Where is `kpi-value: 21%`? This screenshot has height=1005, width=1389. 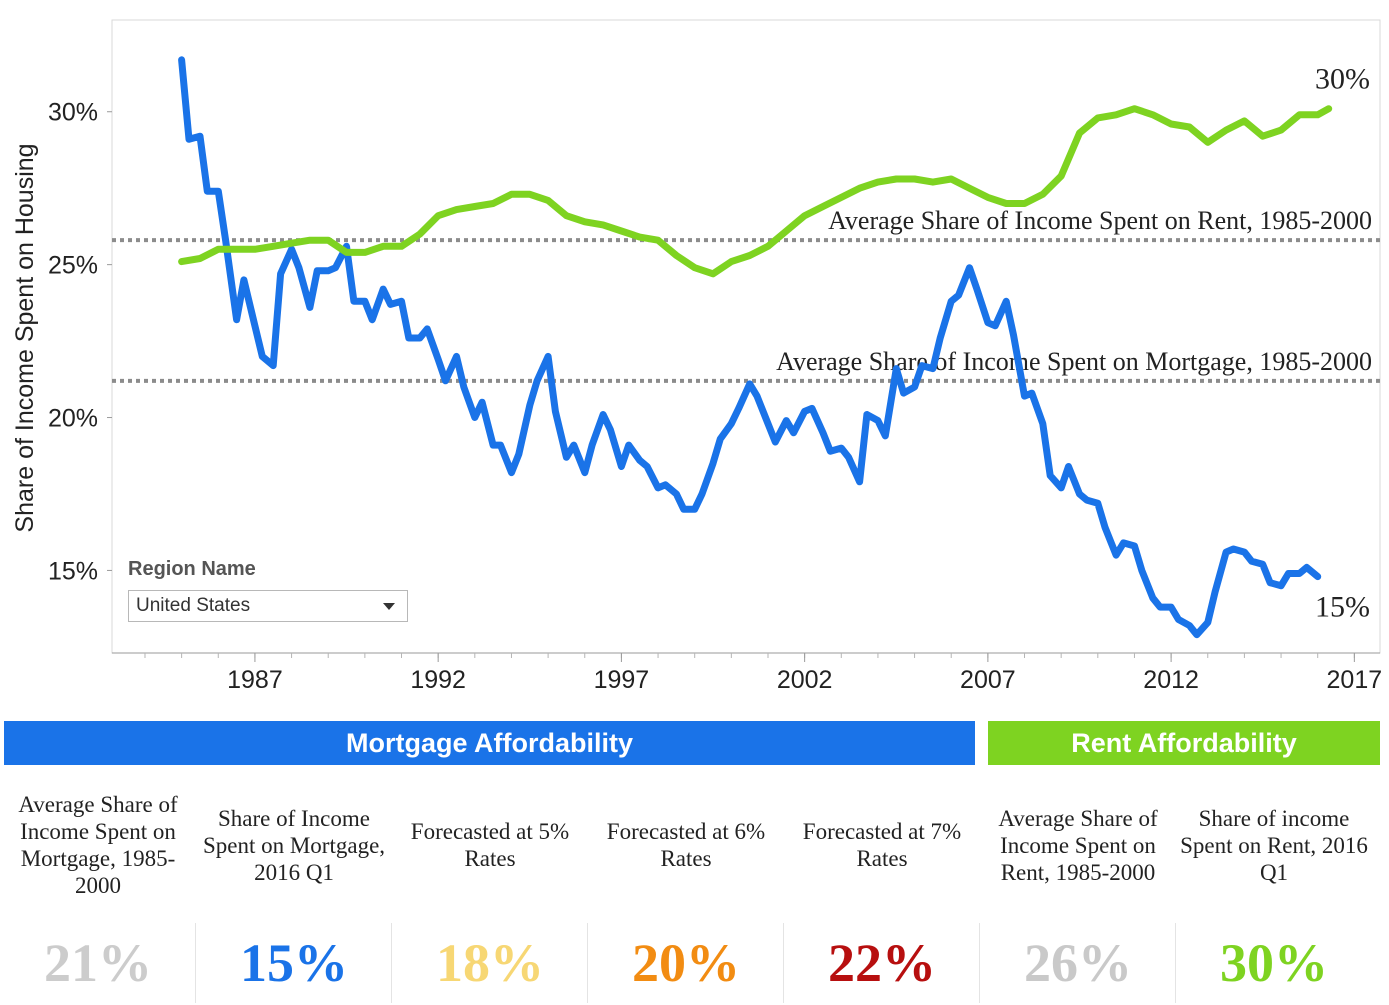
kpi-value: 21% is located at coordinates (98, 963).